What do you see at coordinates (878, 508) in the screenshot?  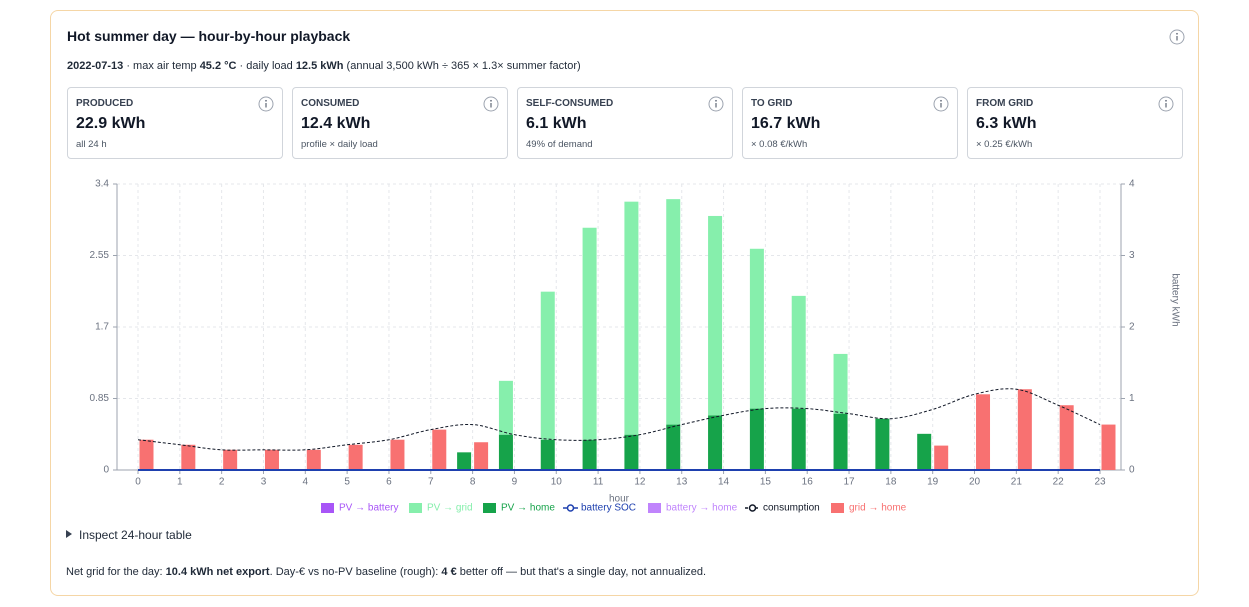 I see `legend-label: grid → home` at bounding box center [878, 508].